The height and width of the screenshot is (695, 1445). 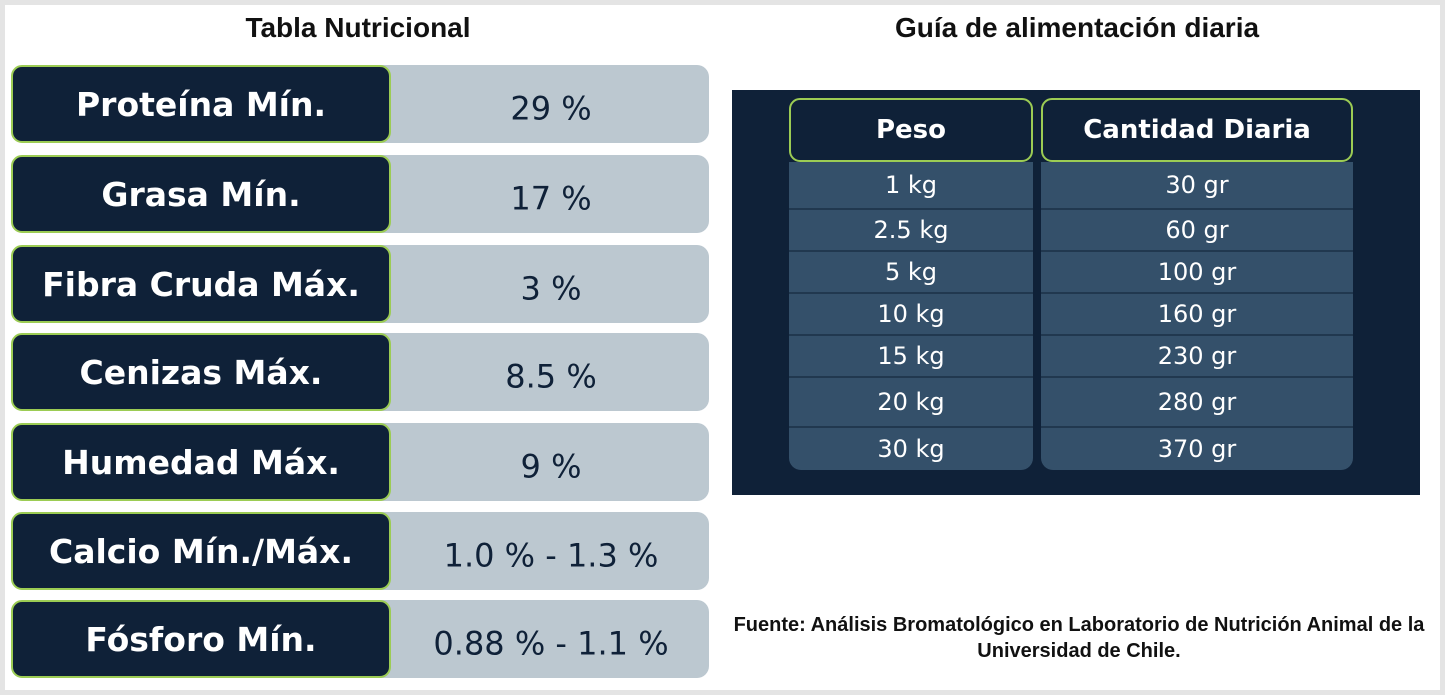 What do you see at coordinates (551, 376) in the screenshot?
I see `nutrition-value: 8.5 %` at bounding box center [551, 376].